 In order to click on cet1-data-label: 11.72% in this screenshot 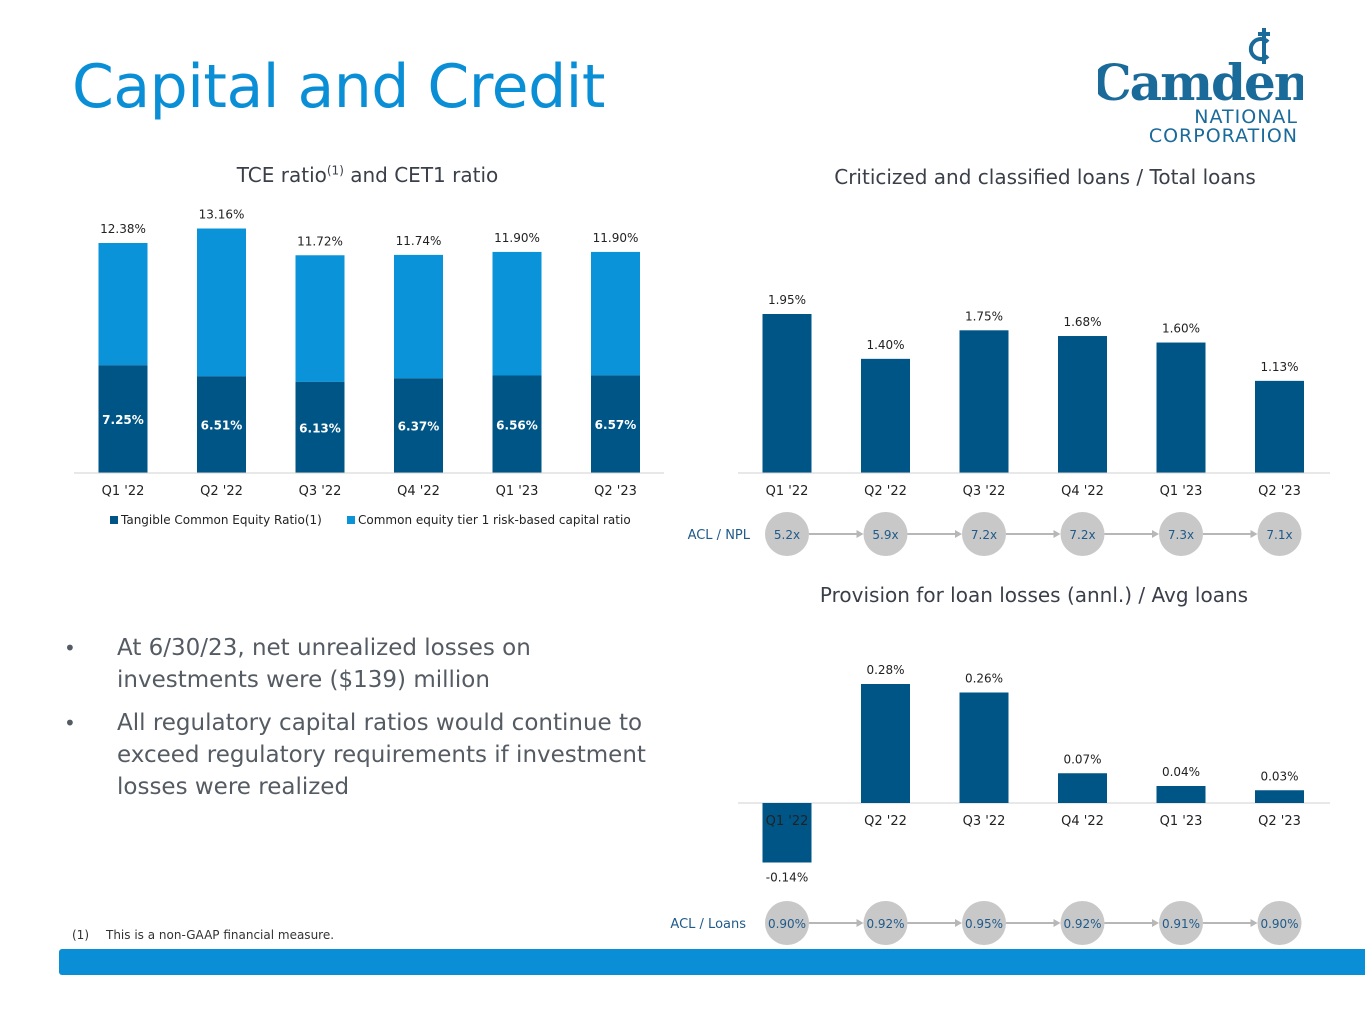, I will do `click(320, 241)`.